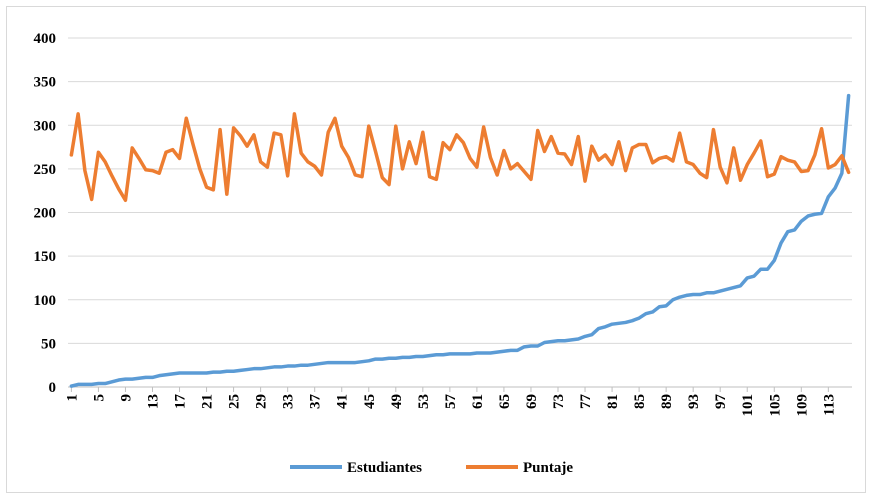 Image resolution: width=873 pixels, height=504 pixels. Describe the element at coordinates (126, 398) in the screenshot. I see `x-tick-label: 9` at that location.